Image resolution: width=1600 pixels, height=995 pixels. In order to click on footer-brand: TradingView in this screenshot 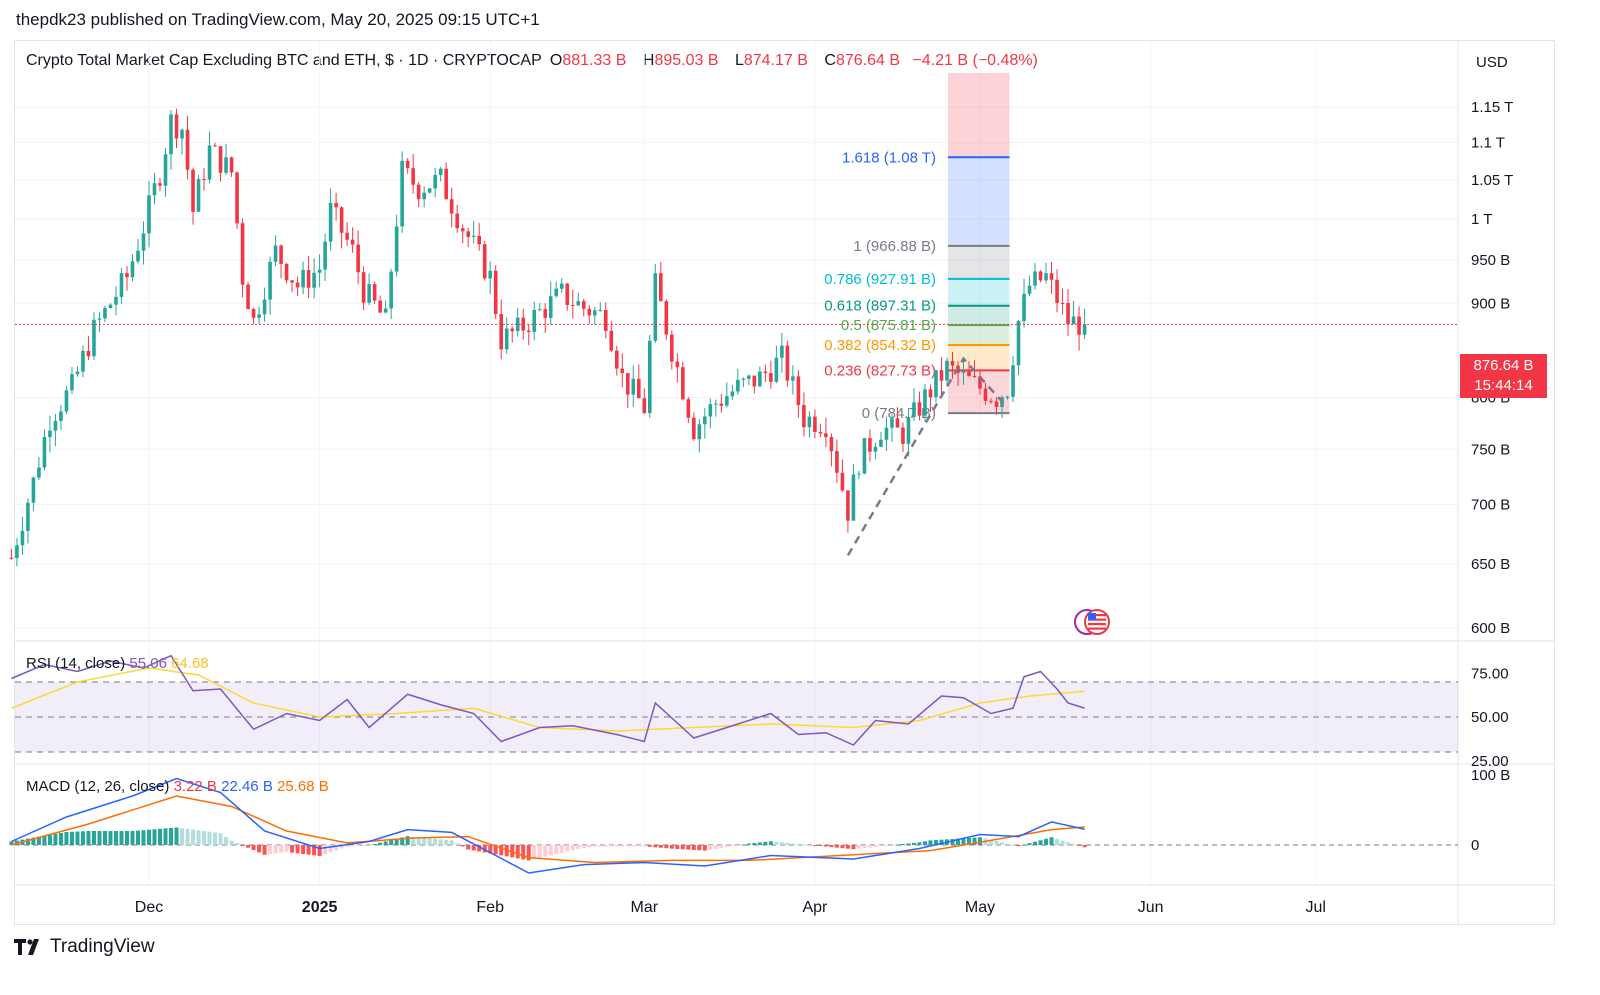, I will do `click(84, 947)`.